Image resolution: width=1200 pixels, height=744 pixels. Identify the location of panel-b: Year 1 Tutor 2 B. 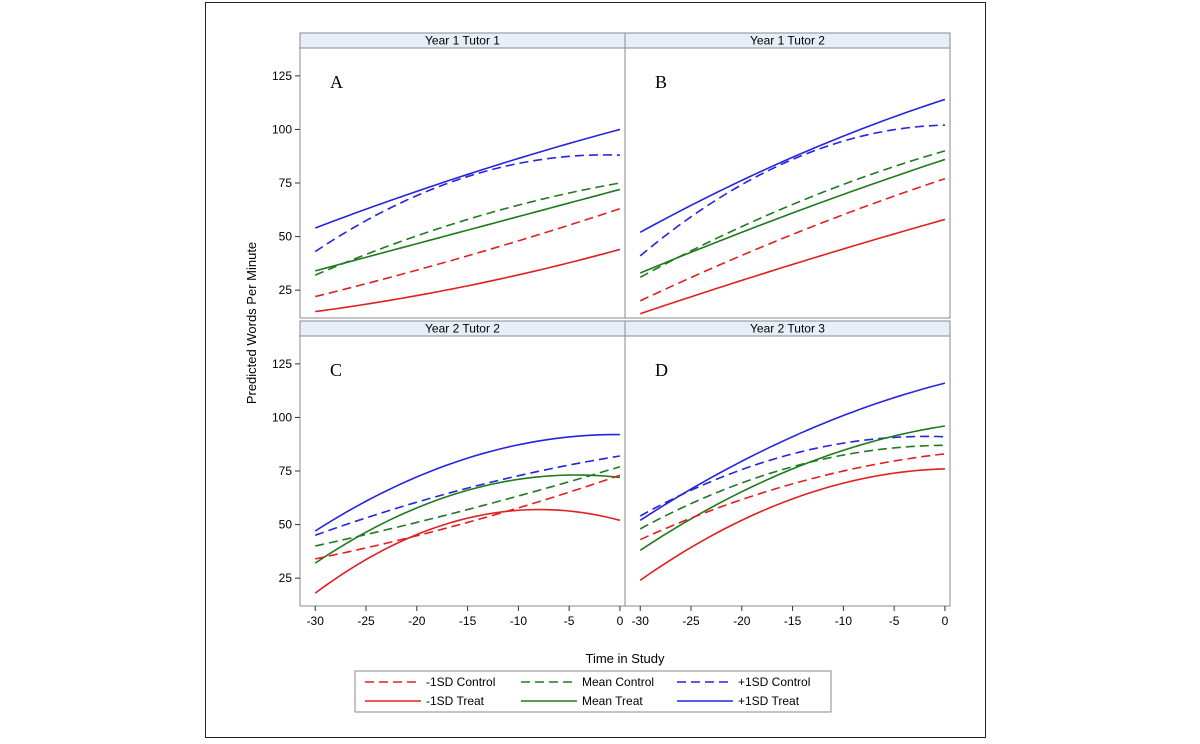
(787, 175).